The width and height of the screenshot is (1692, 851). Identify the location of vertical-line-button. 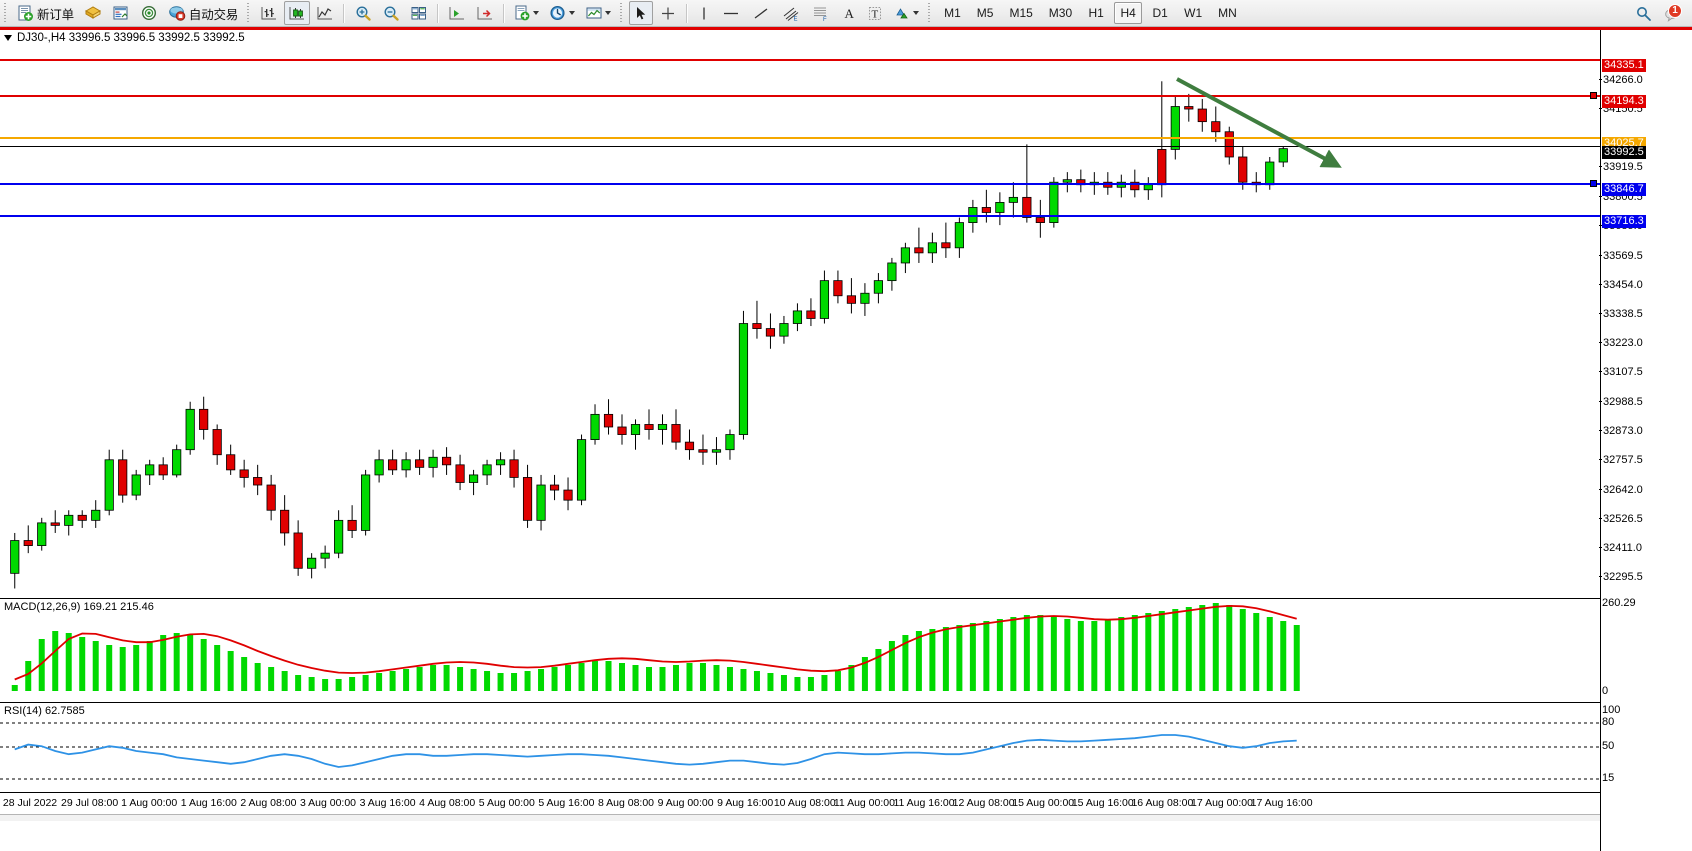
(704, 13).